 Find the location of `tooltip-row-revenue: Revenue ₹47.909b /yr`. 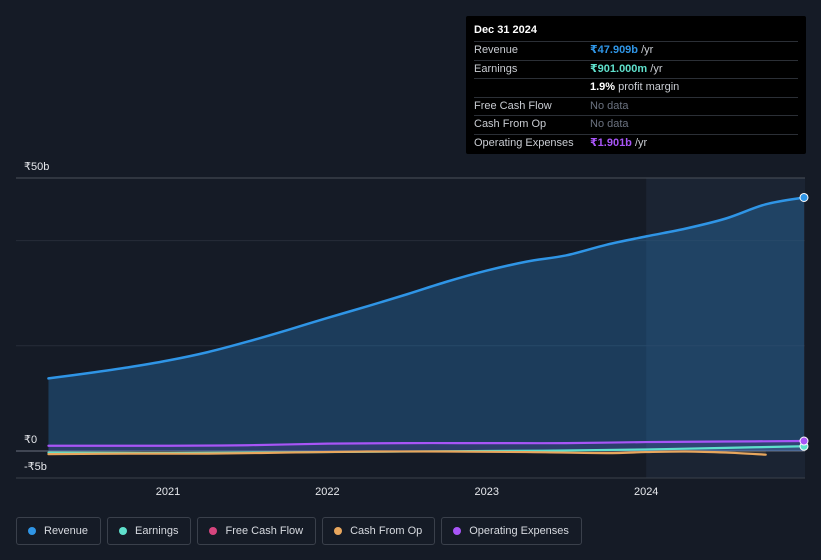

tooltip-row-revenue: Revenue ₹47.909b /yr is located at coordinates (636, 50).